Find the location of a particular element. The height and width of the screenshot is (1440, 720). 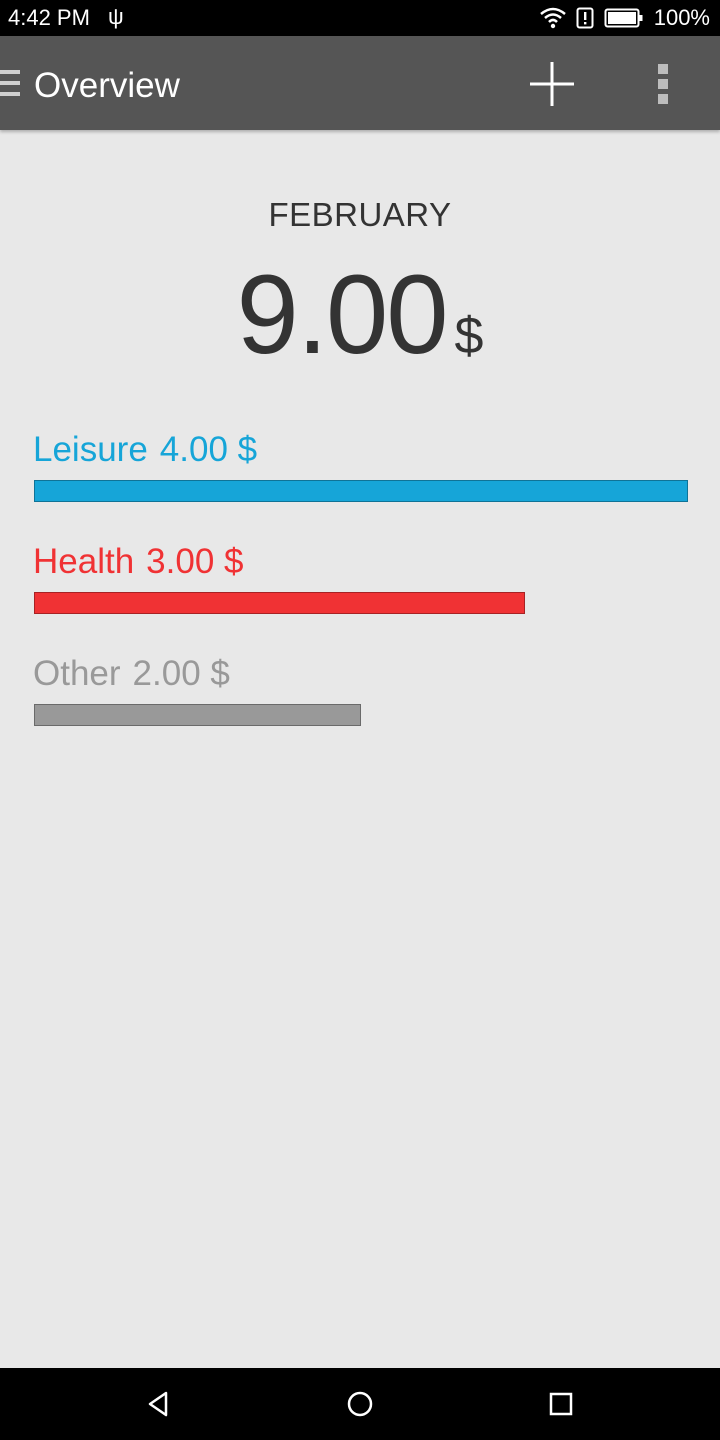

back-icon is located at coordinates (159, 1404).